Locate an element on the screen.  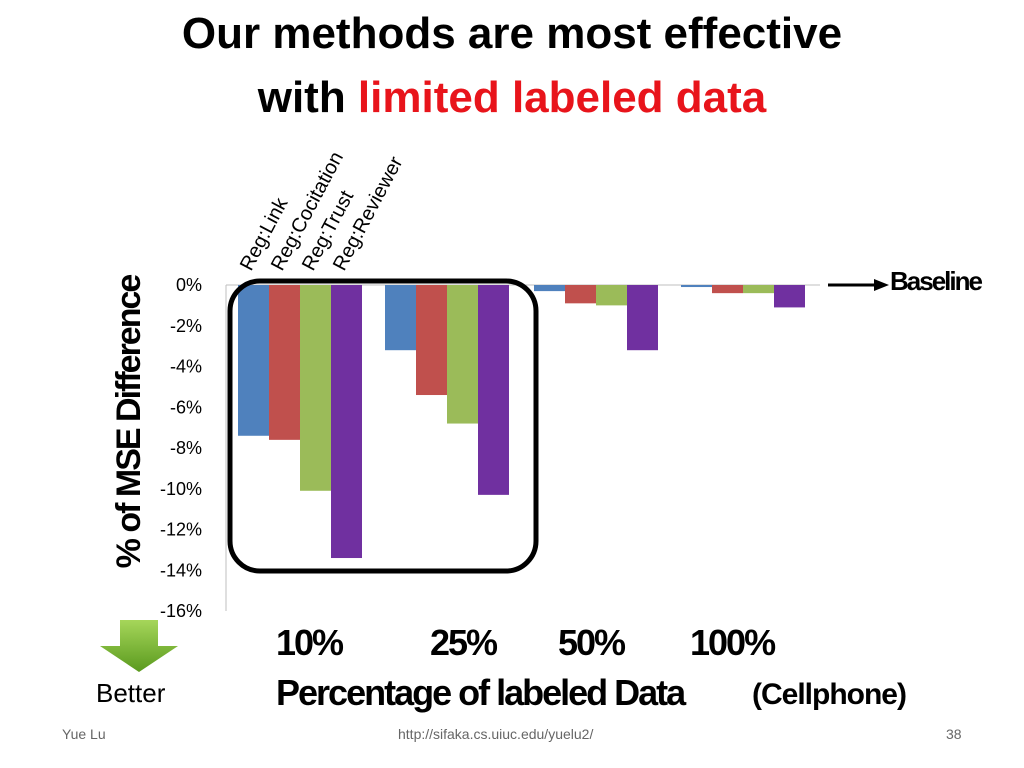
x-category-label: 100% is located at coordinates (733, 642).